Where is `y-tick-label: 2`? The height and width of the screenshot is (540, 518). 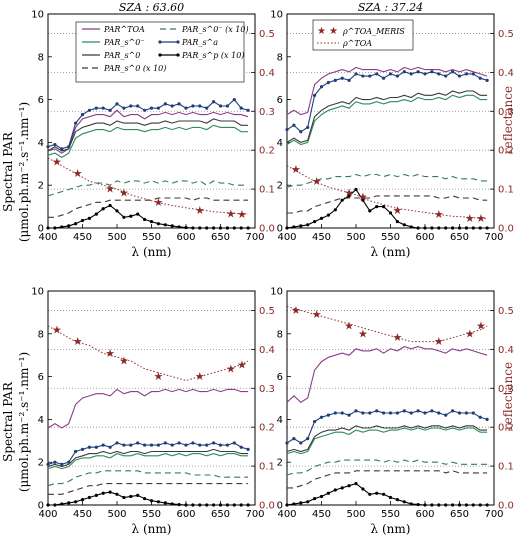
y-tick-label: 2 is located at coordinates (280, 186).